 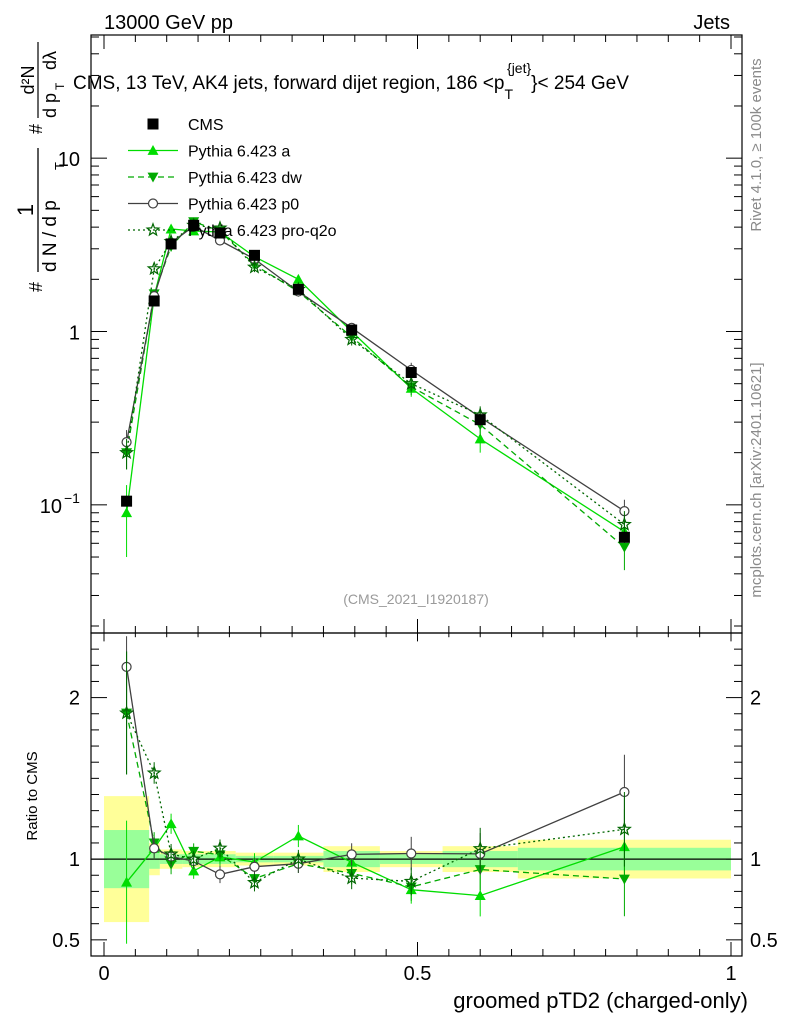 I want to click on legend-entry-a: Pythia 6.423 a, so click(x=209, y=152).